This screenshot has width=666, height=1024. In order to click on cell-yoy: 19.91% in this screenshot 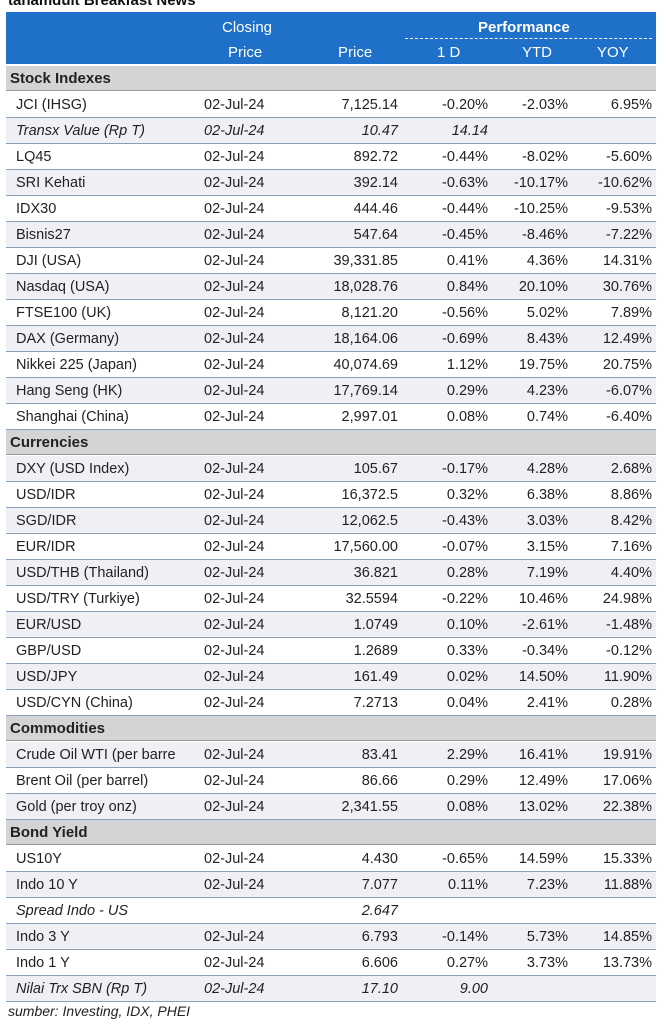, I will do `click(627, 755)`.